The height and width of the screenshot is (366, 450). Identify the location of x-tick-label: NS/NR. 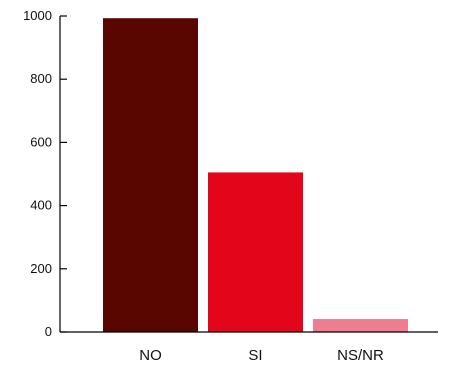
(360, 355).